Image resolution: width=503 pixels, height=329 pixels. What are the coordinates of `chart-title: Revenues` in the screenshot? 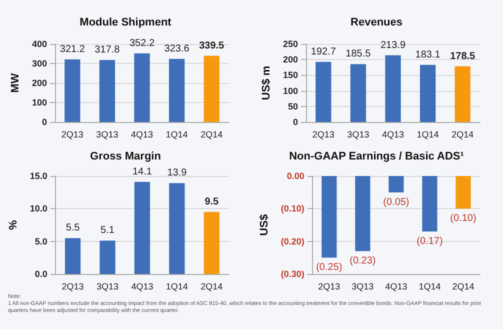 It's located at (376, 22).